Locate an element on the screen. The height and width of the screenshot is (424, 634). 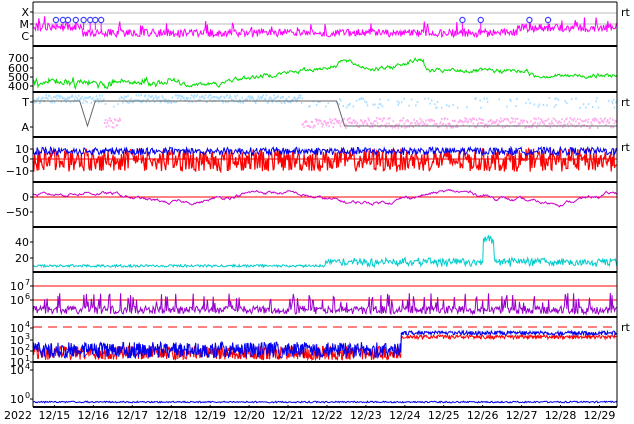
x-start-label: 2022 is located at coordinates (18, 415).